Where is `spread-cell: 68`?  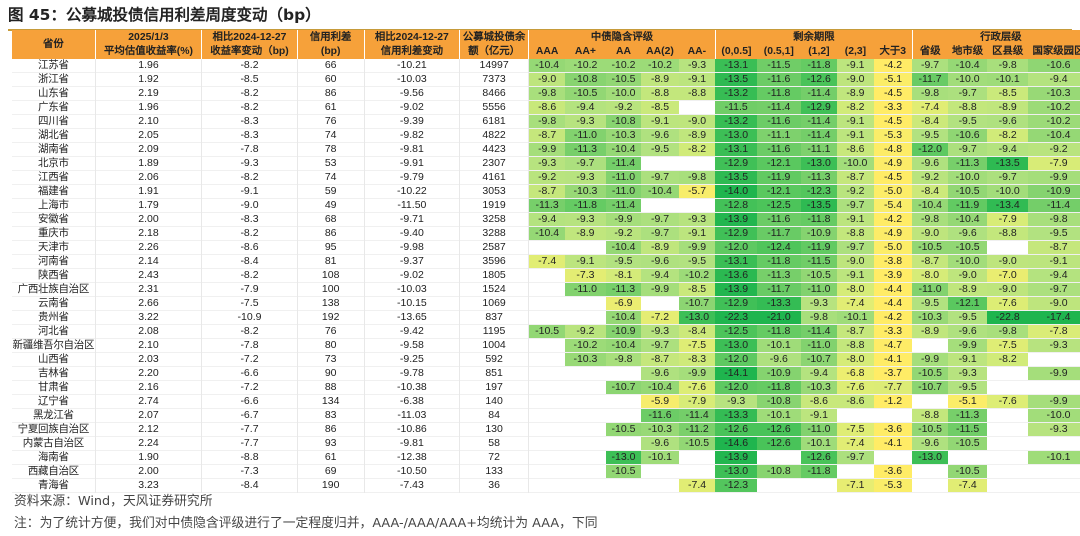
spread-cell: 68 is located at coordinates (331, 219).